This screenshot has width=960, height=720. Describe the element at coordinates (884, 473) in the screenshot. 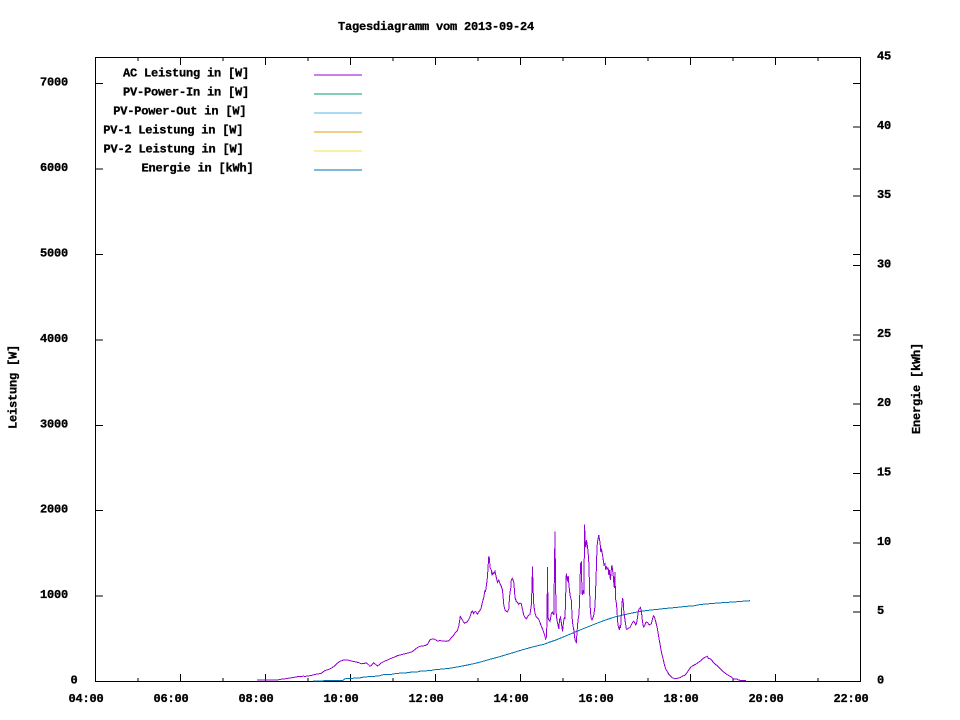

I see `svg-text: 15` at that location.